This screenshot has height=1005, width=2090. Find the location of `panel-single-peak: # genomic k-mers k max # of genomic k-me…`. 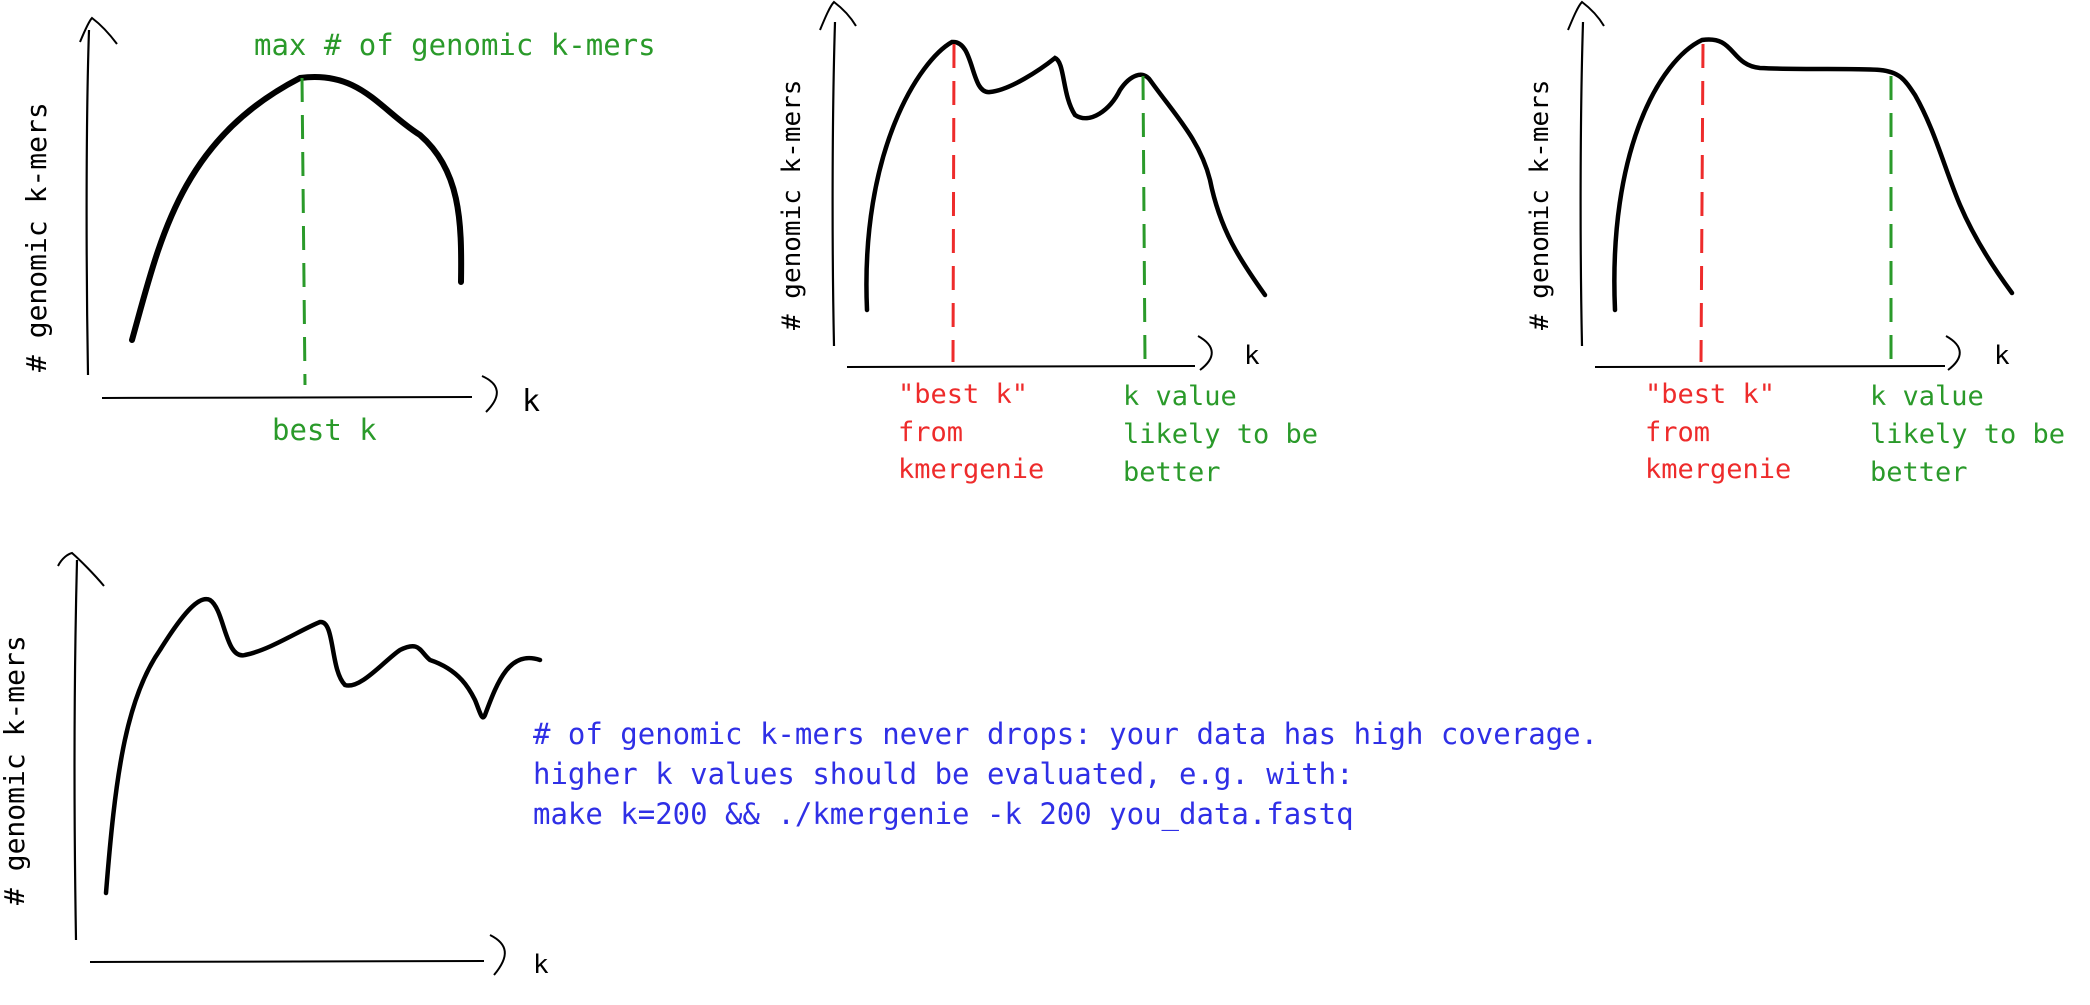

panel-single-peak: # genomic k-mers k max # of genomic k-me… is located at coordinates (338, 231).